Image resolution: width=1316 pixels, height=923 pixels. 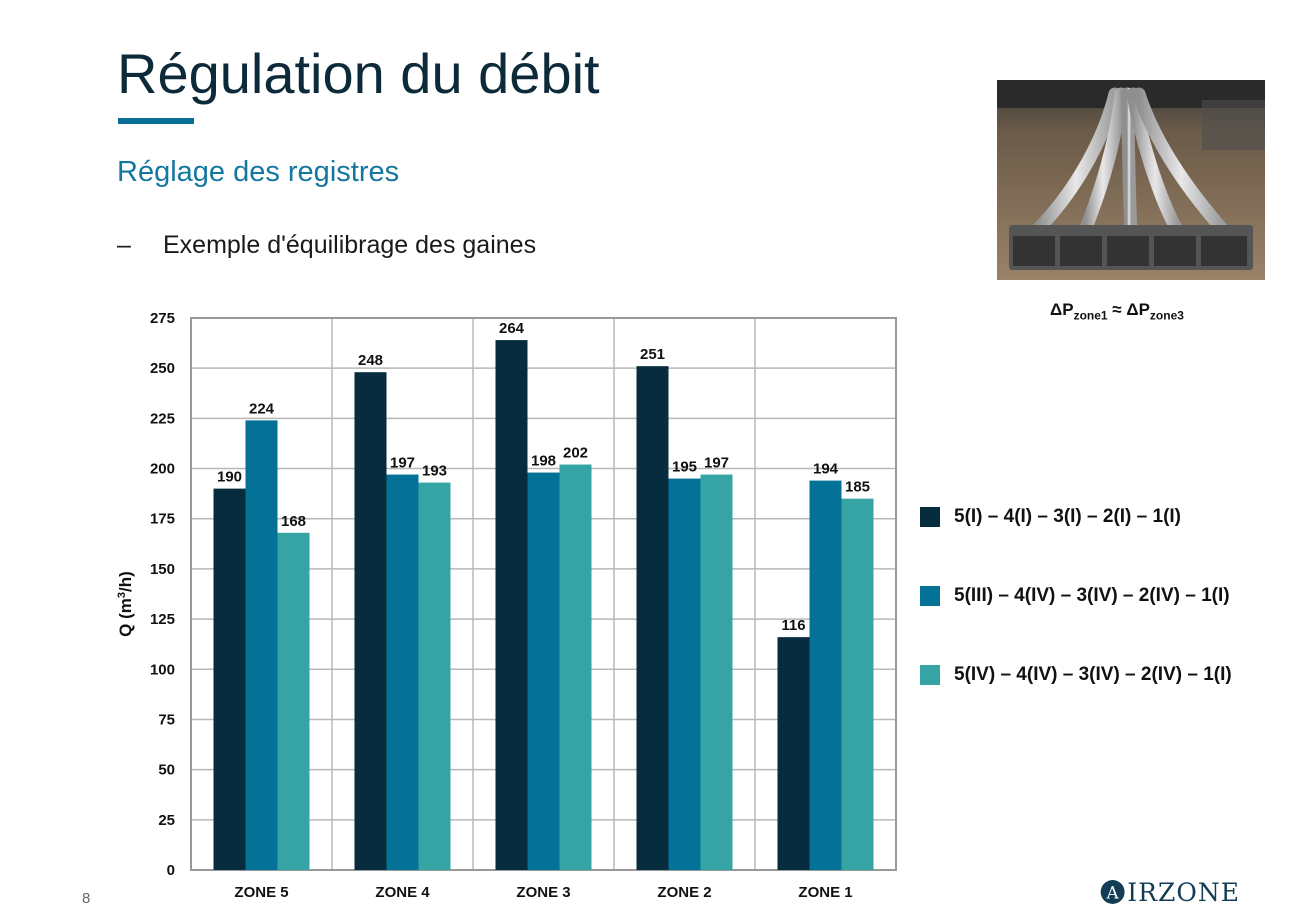 I want to click on airzone-logo-icon: A, so click(x=1112, y=892).